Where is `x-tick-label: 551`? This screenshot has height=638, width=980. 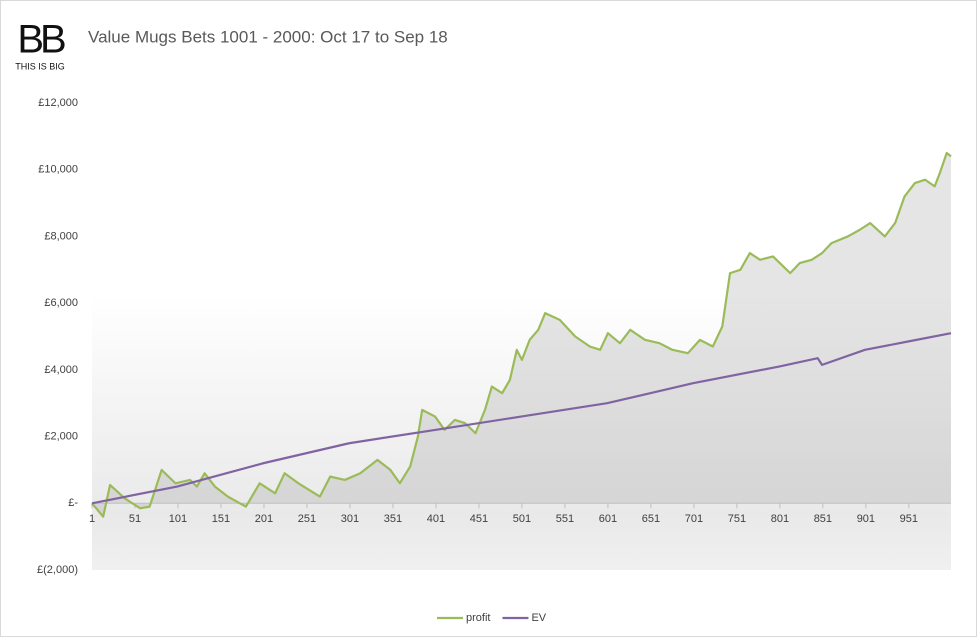
x-tick-label: 551 is located at coordinates (565, 519).